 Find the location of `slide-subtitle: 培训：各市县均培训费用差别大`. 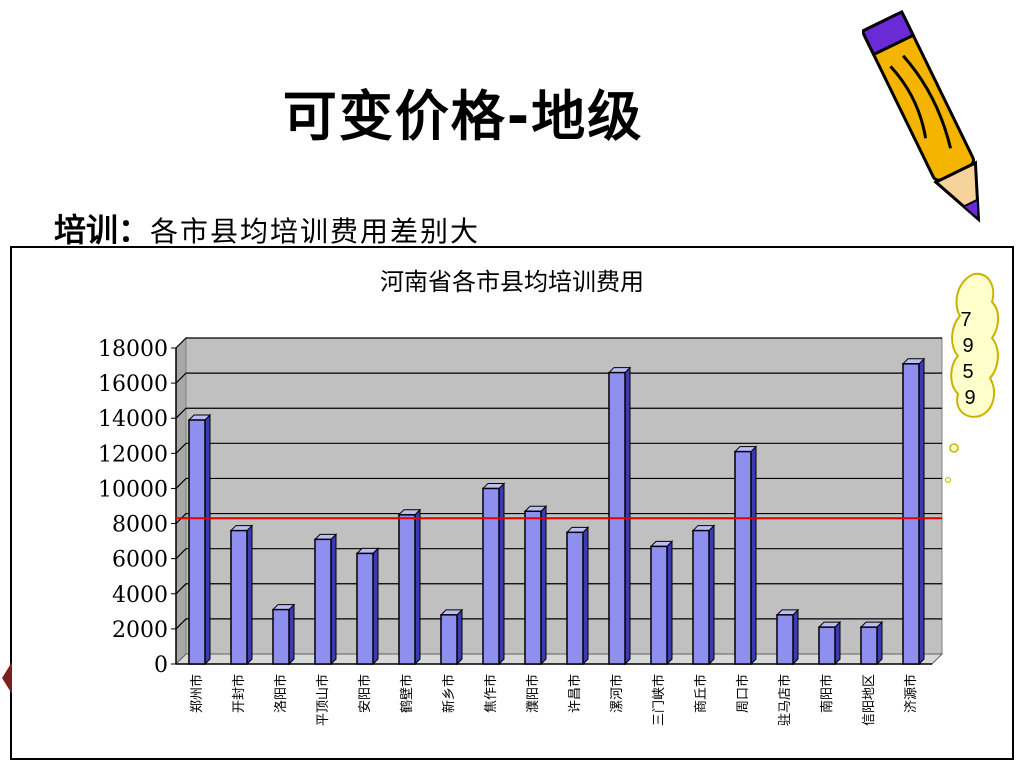

slide-subtitle: 培训：各市县均培训费用差别大 is located at coordinates (267, 228).